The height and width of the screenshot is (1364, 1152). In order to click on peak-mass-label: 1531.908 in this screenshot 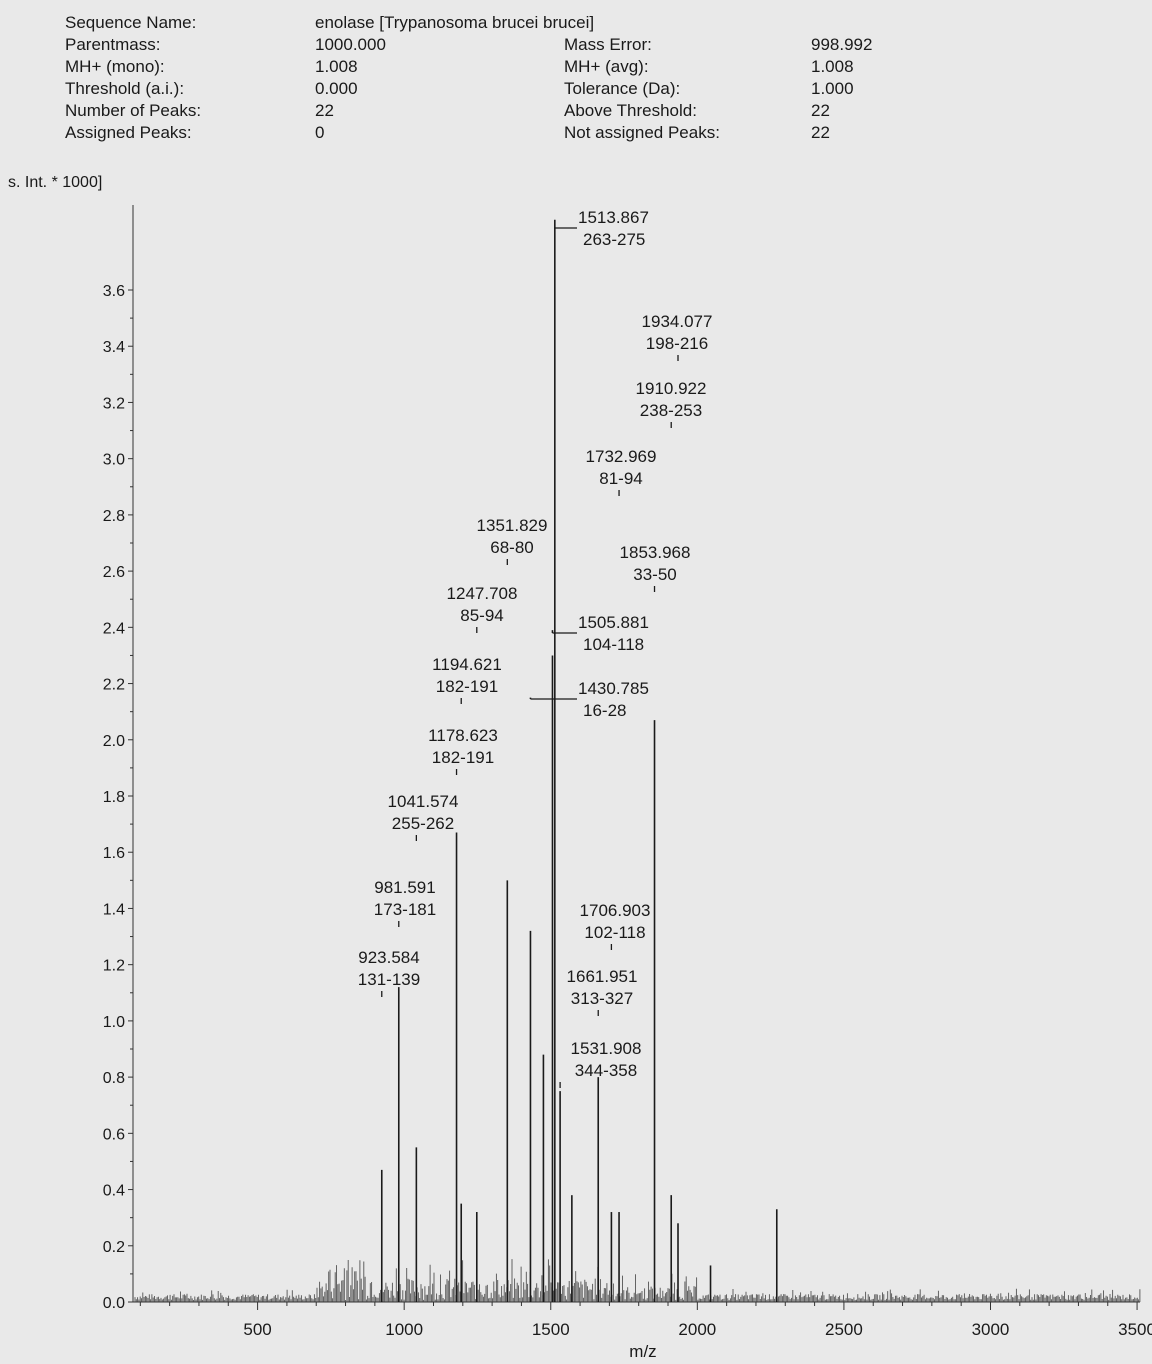, I will do `click(606, 1048)`.